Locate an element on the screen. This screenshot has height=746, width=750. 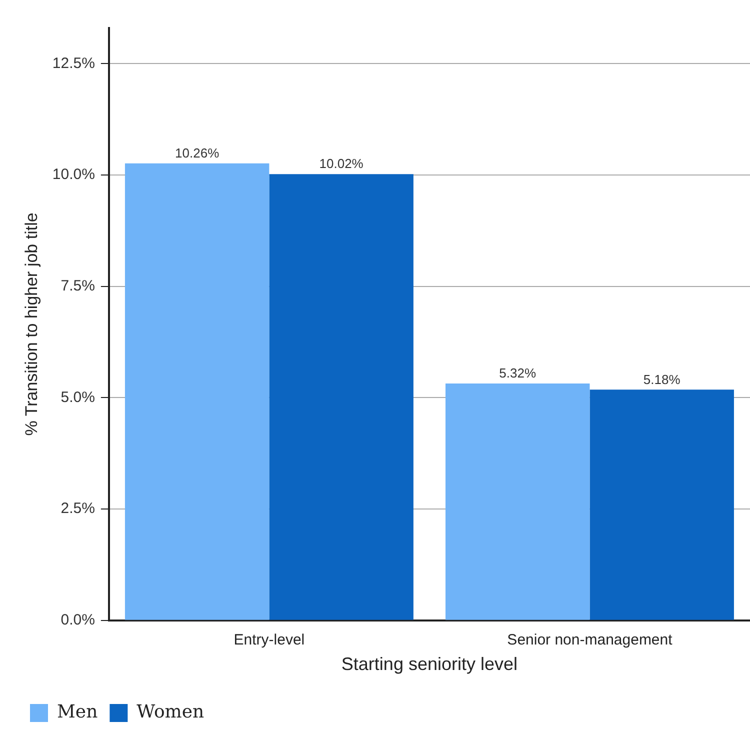
x-tick-label: Senior non-management is located at coordinates (590, 640).